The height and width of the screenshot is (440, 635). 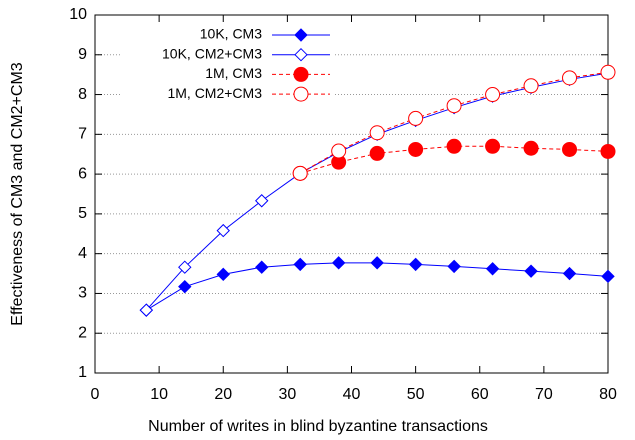 What do you see at coordinates (212, 53) in the screenshot?
I see `legend-label: 10K, CM2+CM3` at bounding box center [212, 53].